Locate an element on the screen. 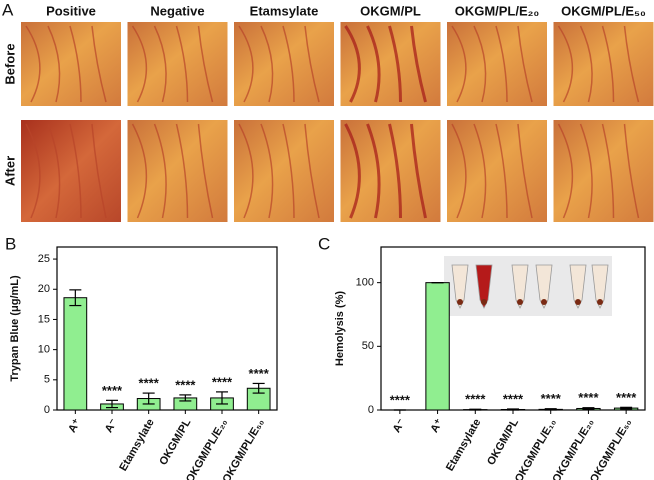  column-label: OKGM/PL/E₅₀ is located at coordinates (603, 10).